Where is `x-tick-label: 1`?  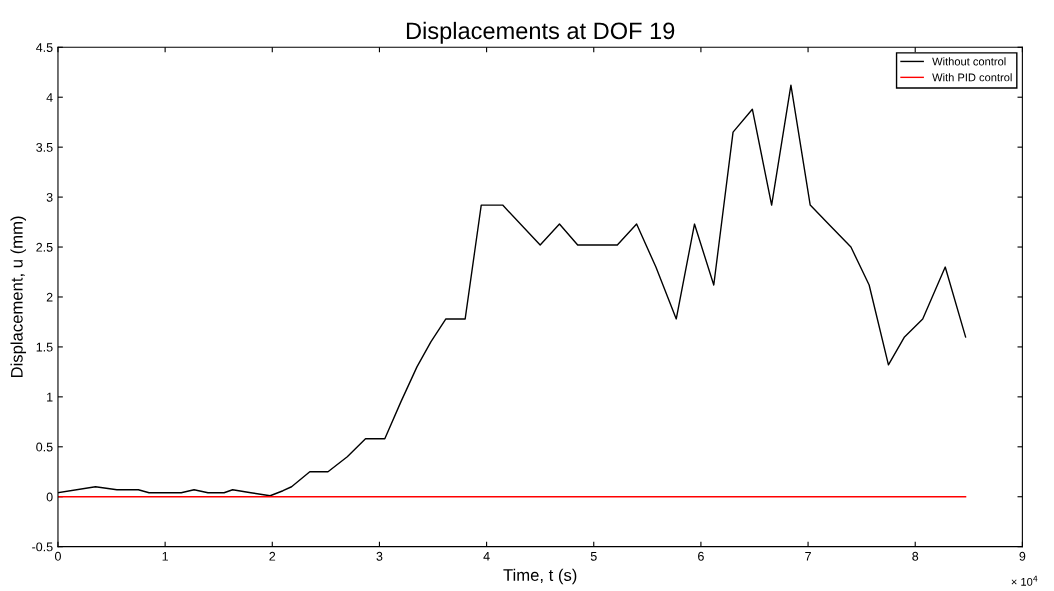 x-tick-label: 1 is located at coordinates (165, 556).